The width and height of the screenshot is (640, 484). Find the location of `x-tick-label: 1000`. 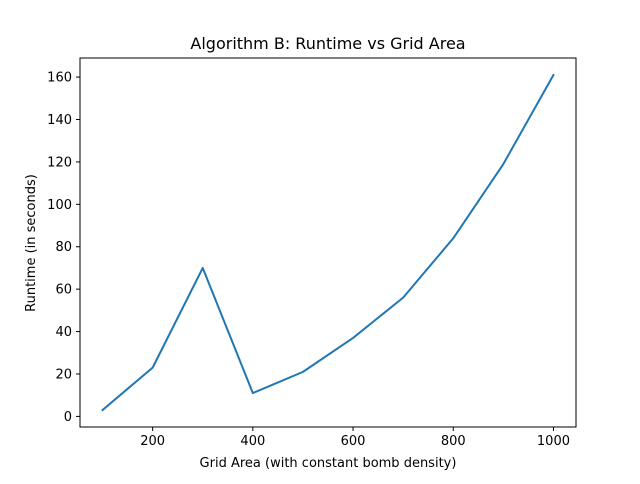

x-tick-label: 1000 is located at coordinates (553, 441).